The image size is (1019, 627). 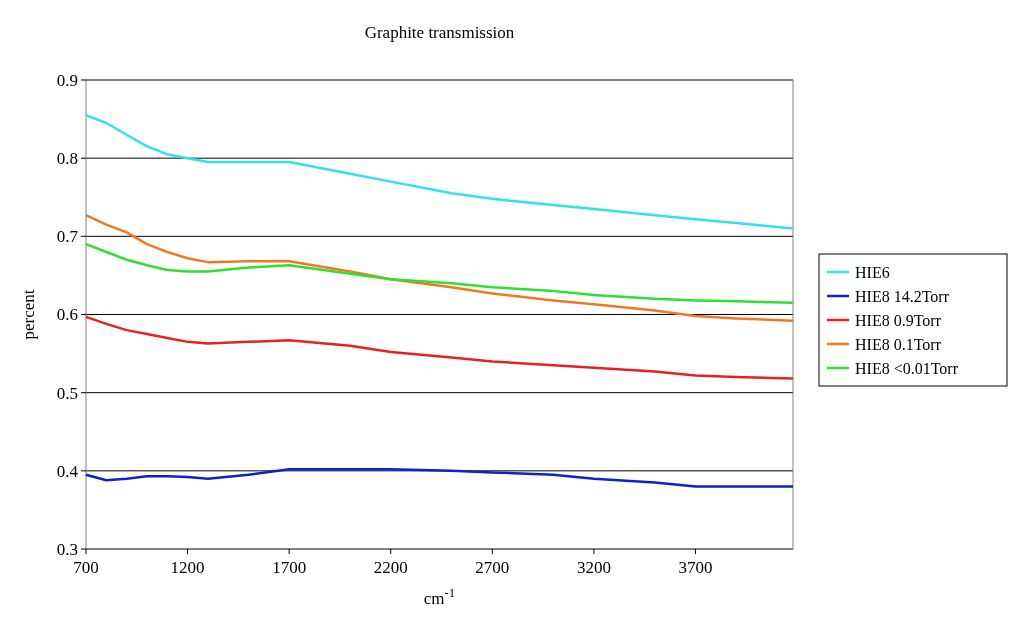 What do you see at coordinates (872, 272) in the screenshot?
I see `legend-label: HIE6` at bounding box center [872, 272].